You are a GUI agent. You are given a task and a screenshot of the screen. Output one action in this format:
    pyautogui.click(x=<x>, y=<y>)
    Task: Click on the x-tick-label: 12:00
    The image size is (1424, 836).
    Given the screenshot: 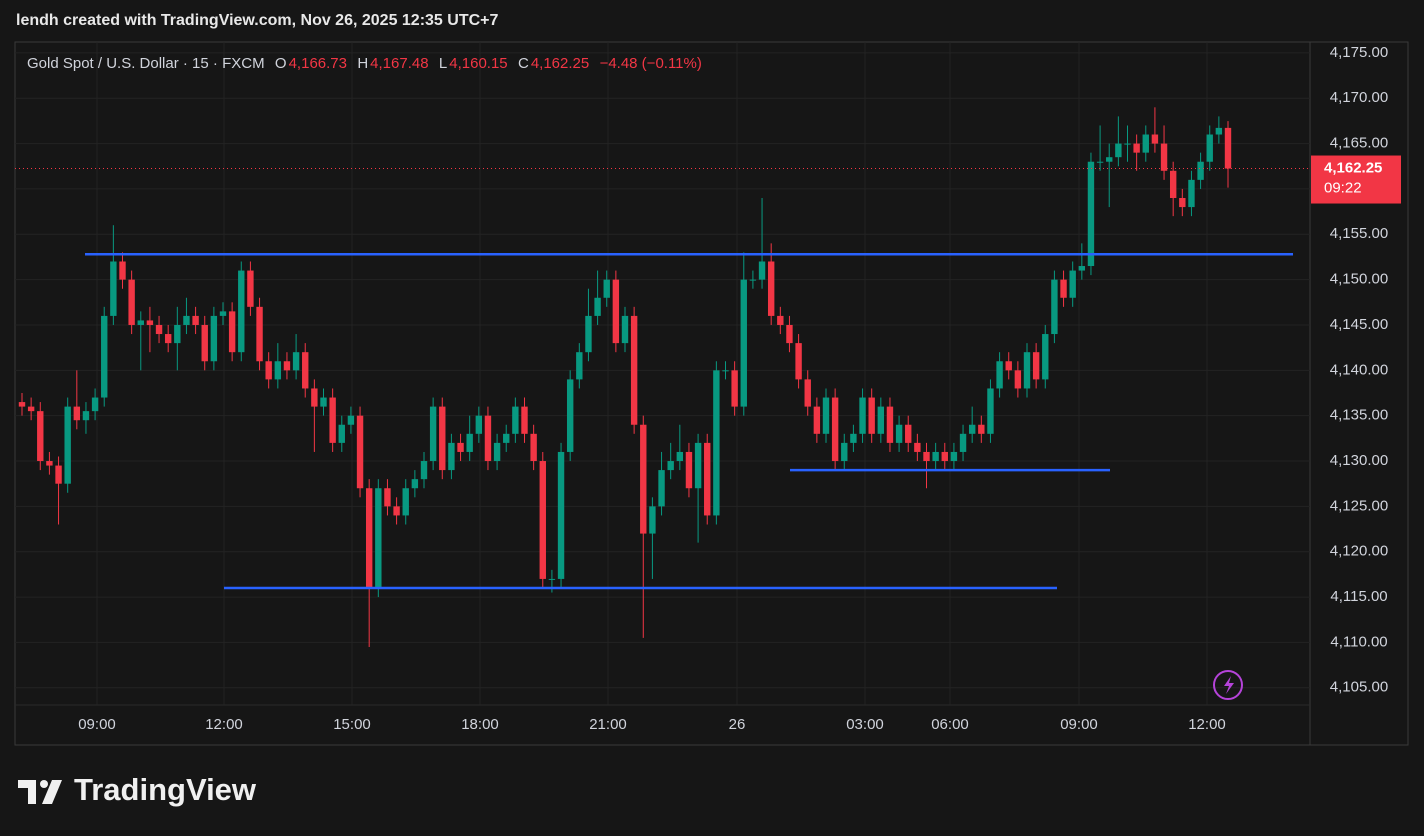 What is the action you would take?
    pyautogui.click(x=224, y=724)
    